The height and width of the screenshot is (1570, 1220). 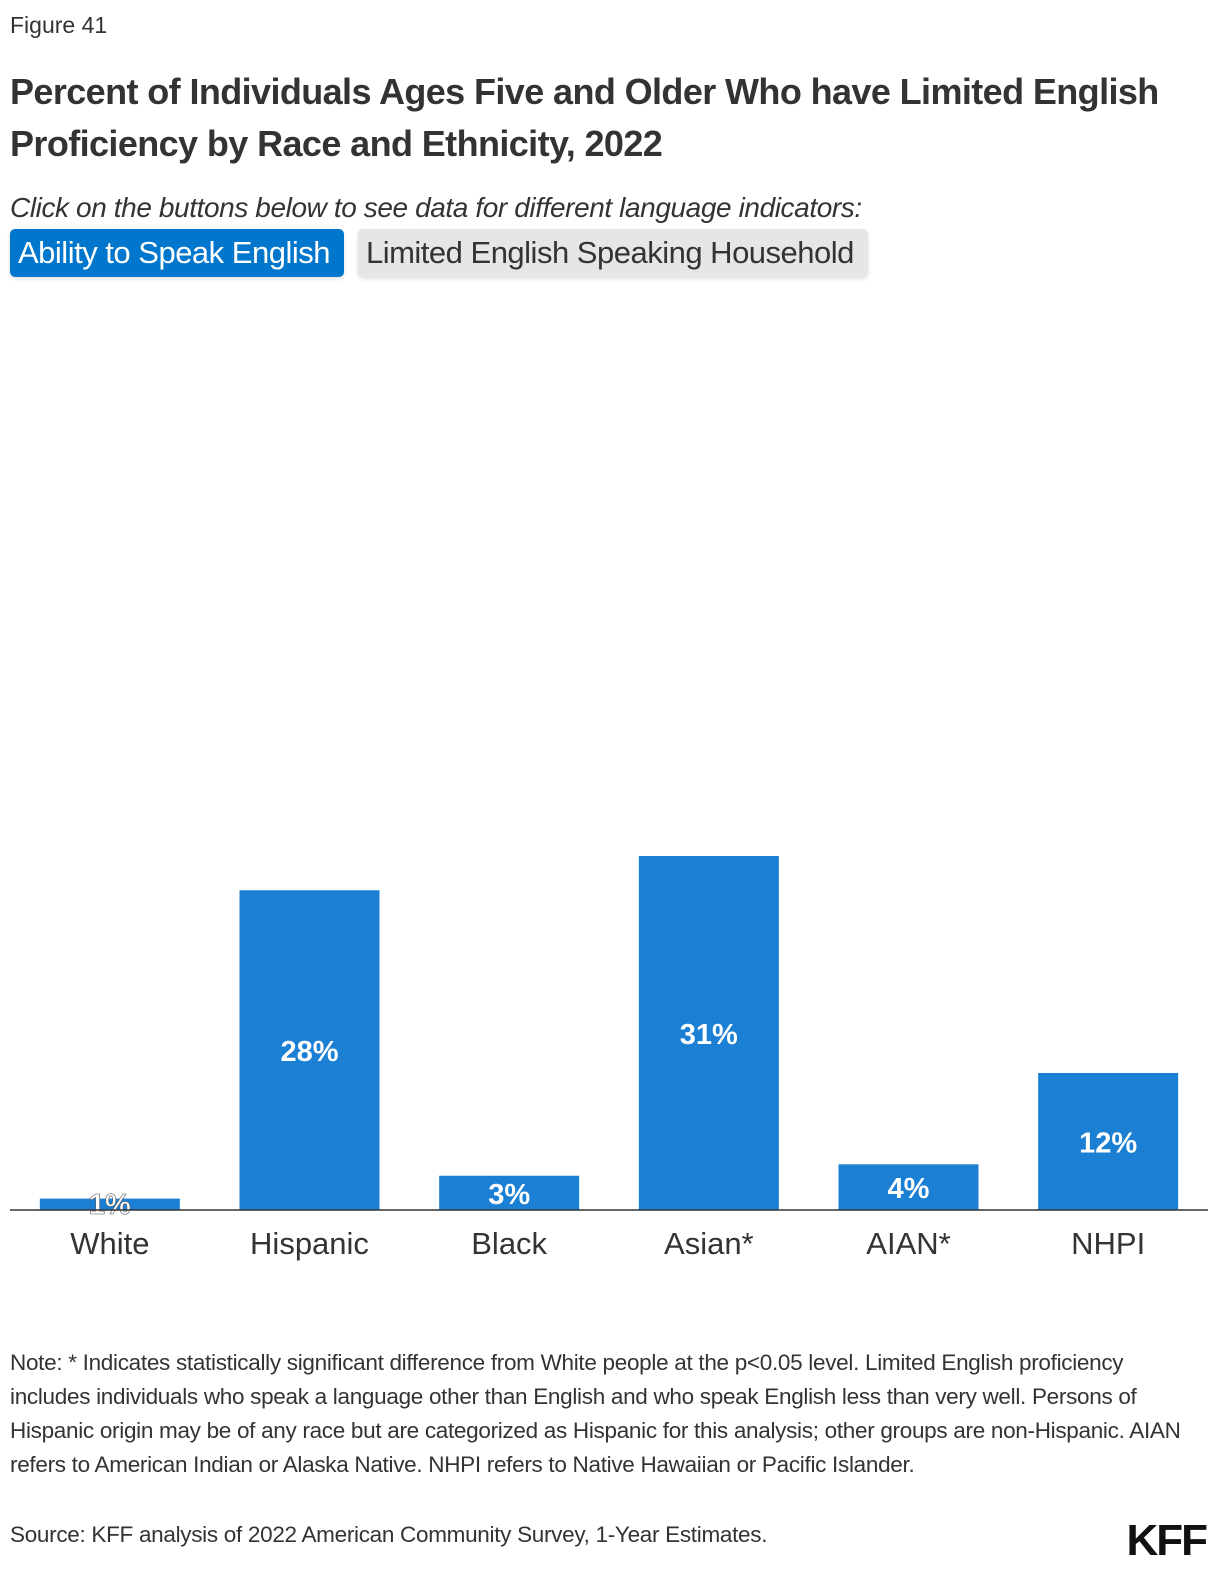 What do you see at coordinates (177, 253) in the screenshot?
I see `ability-to-speak-english-button: Ability to Speak English` at bounding box center [177, 253].